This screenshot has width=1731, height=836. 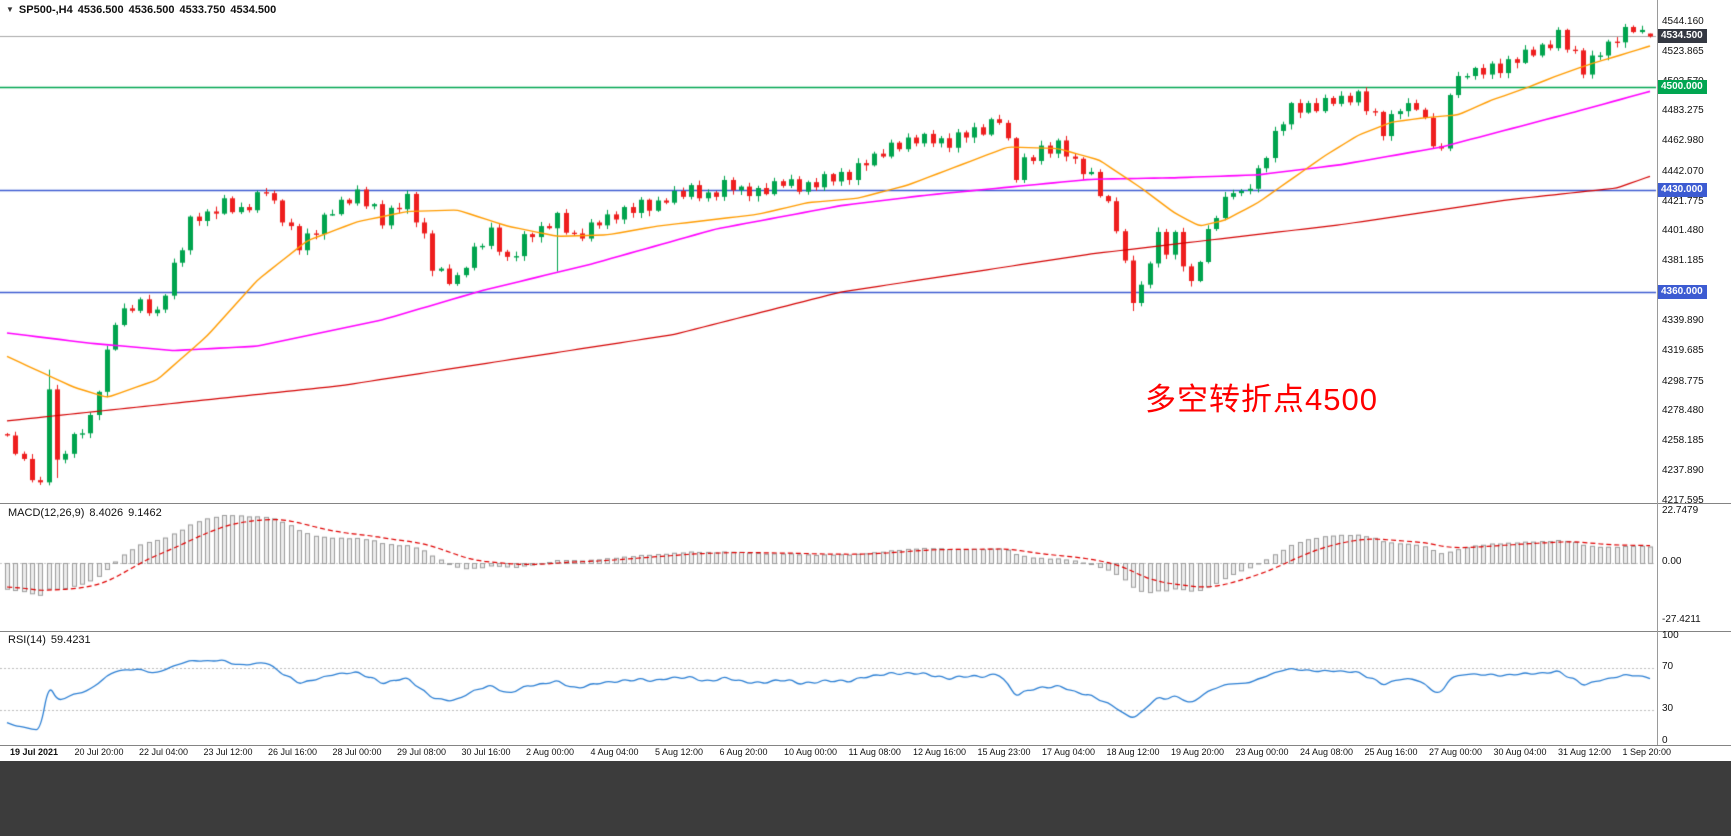 What do you see at coordinates (550, 752) in the screenshot?
I see `time-axis-label: 2 Aug 00:00` at bounding box center [550, 752].